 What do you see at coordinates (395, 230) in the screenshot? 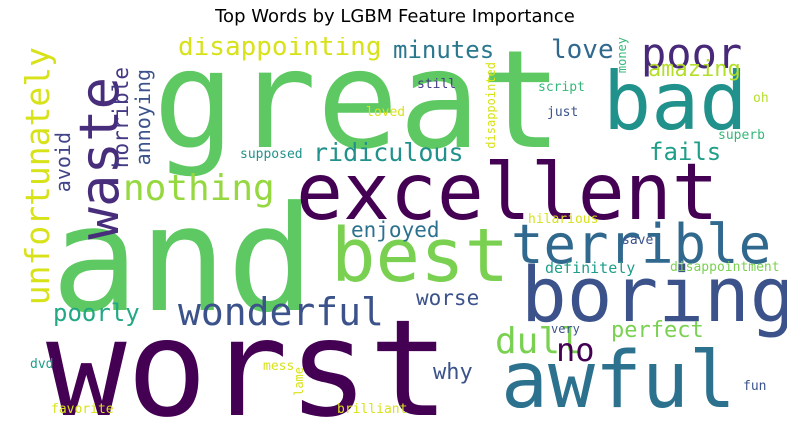
I see `word-enjoyed: enjoyed` at bounding box center [395, 230].